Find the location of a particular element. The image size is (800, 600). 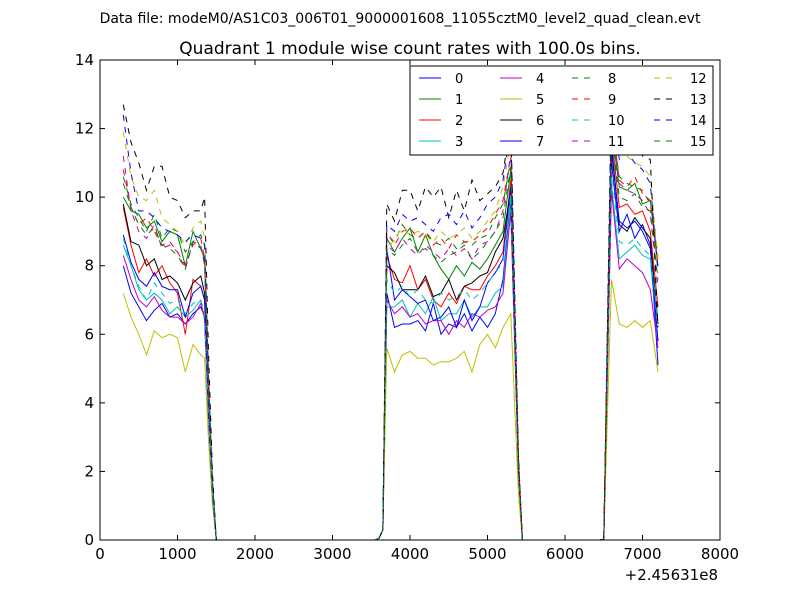

x-tick-label: 4000 is located at coordinates (410, 554).